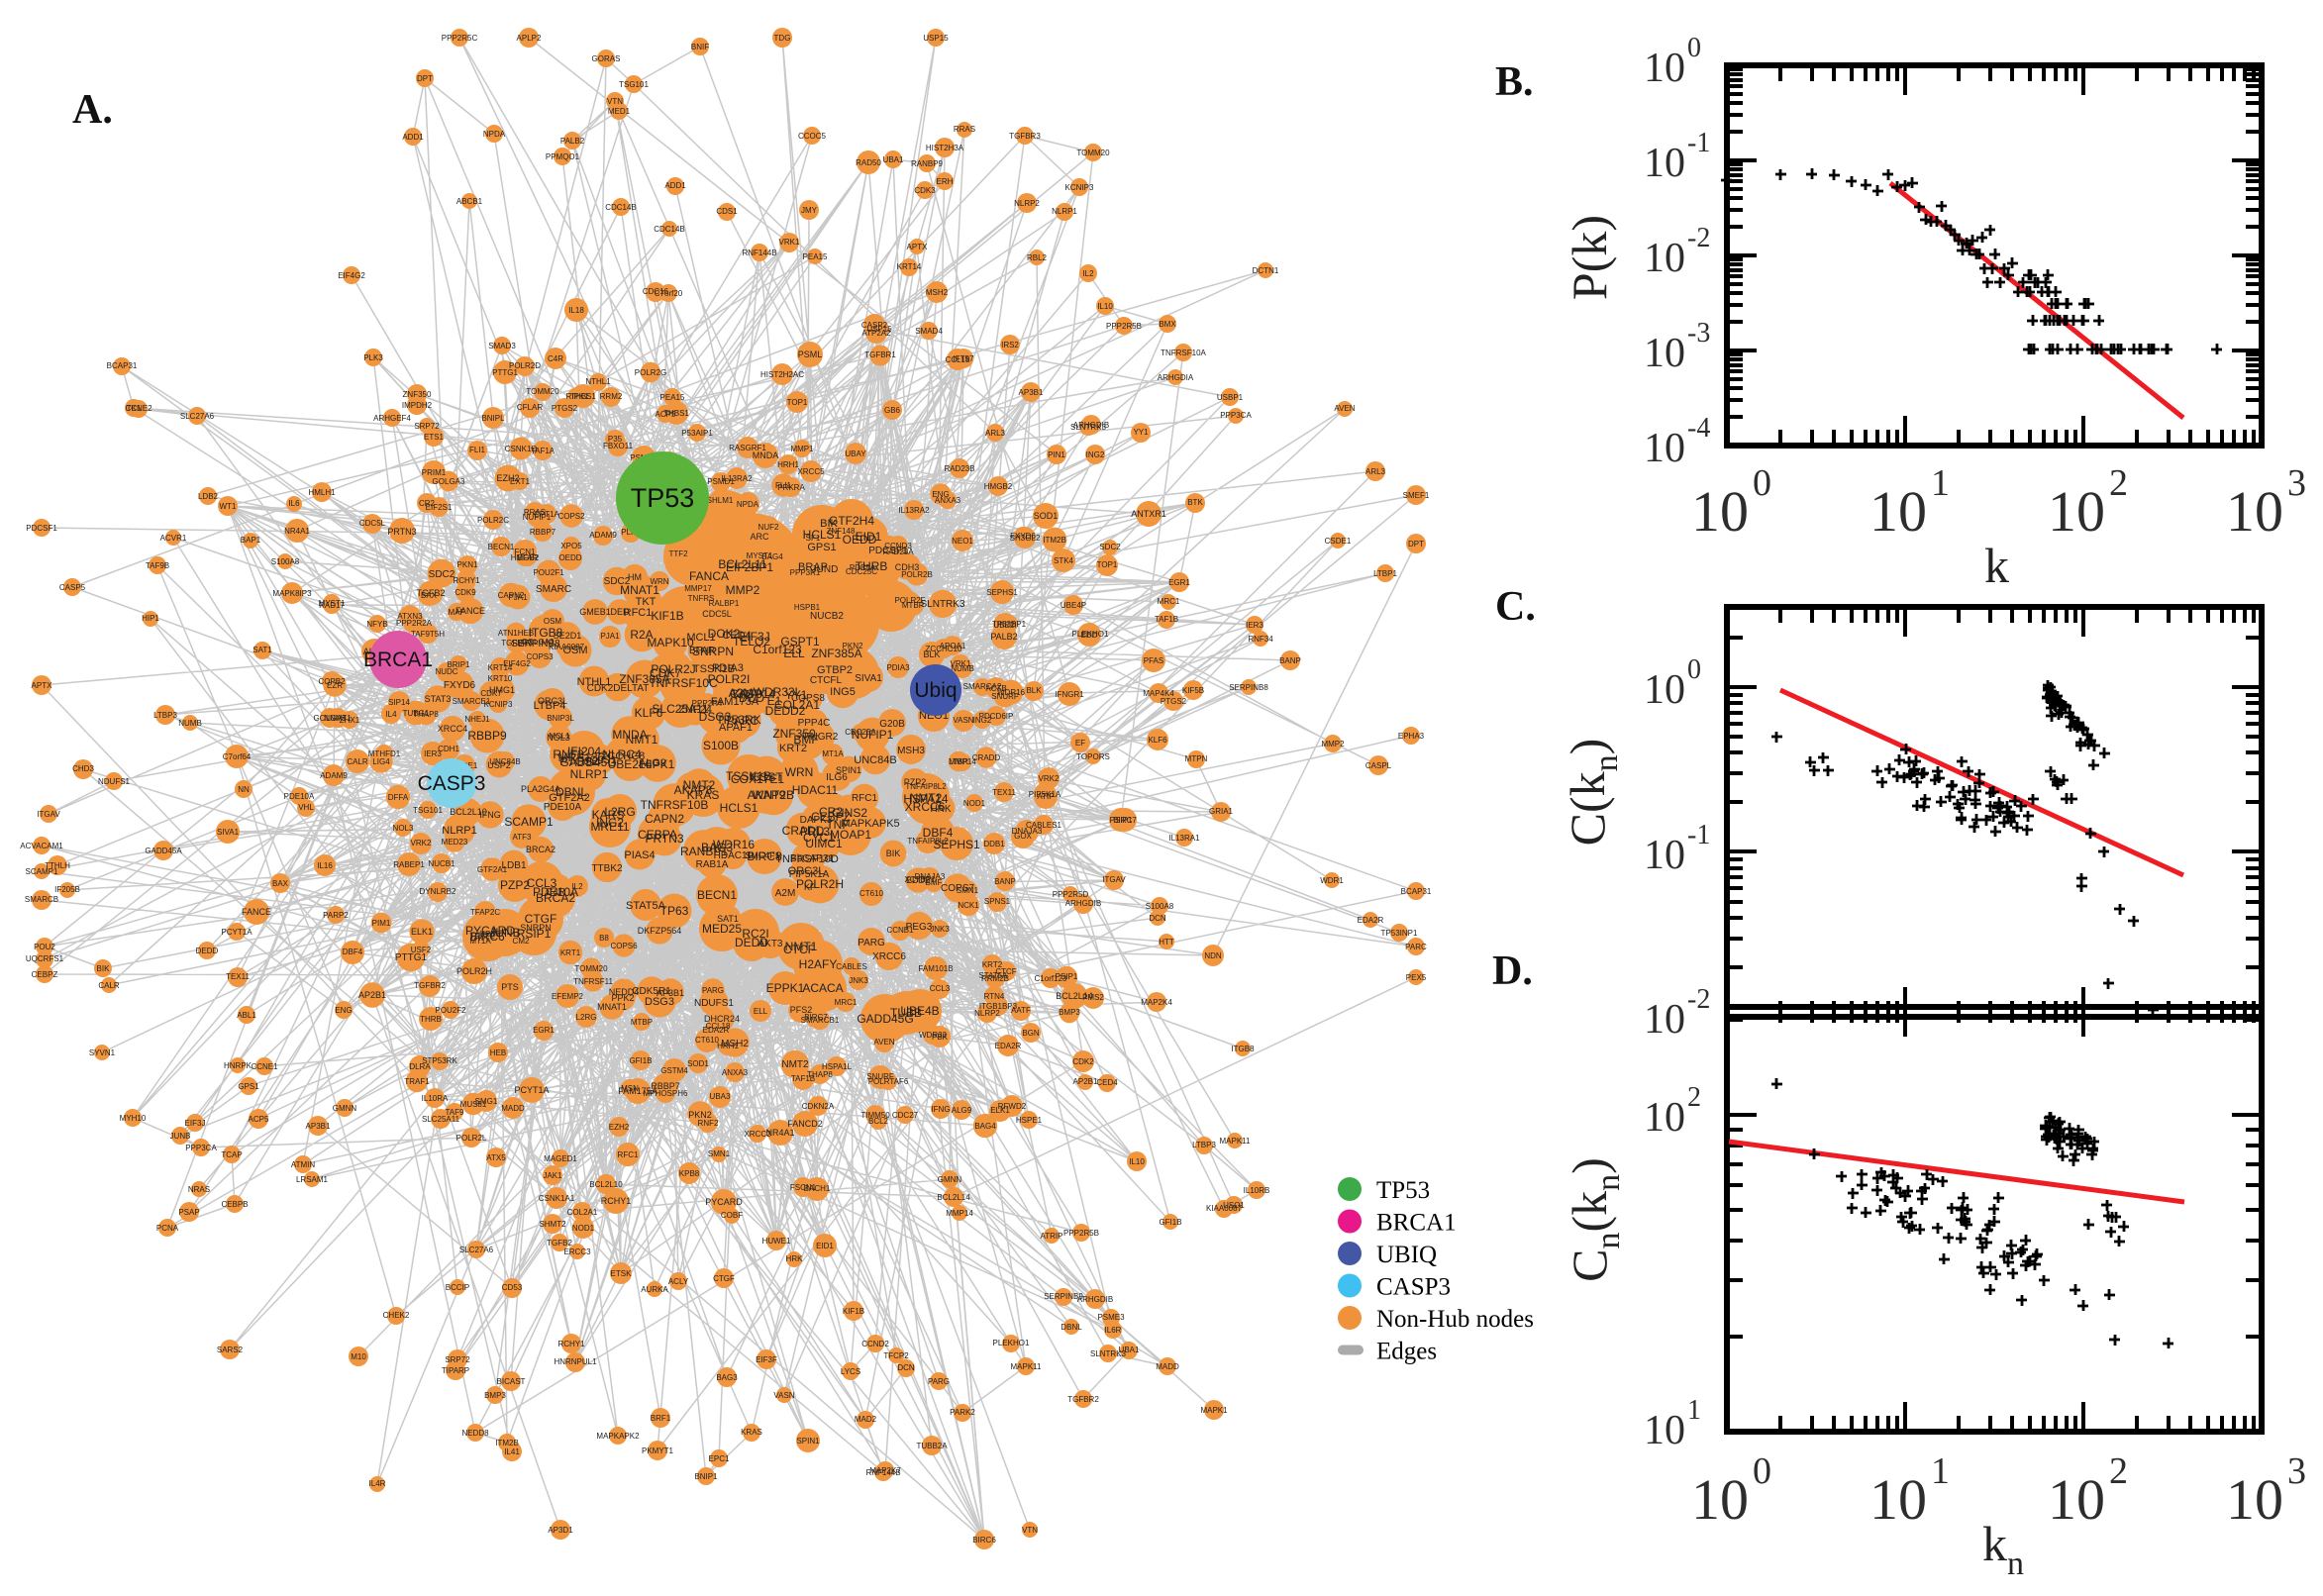 Image resolution: width=2323 pixels, height=1596 pixels. Describe the element at coordinates (918, 880) in the screenshot. I see `svg-text: EDD2` at that location.